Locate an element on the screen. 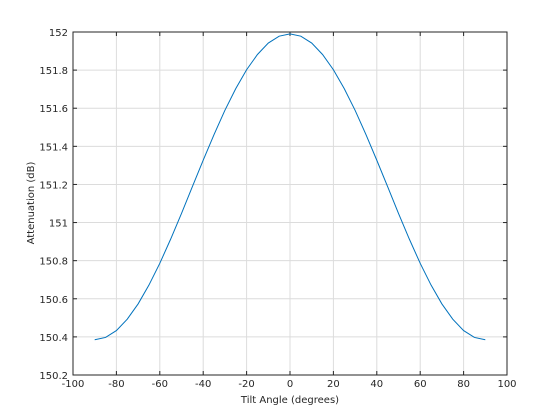 The height and width of the screenshot is (420, 560). y-tick-label: 151.6 is located at coordinates (53, 109).